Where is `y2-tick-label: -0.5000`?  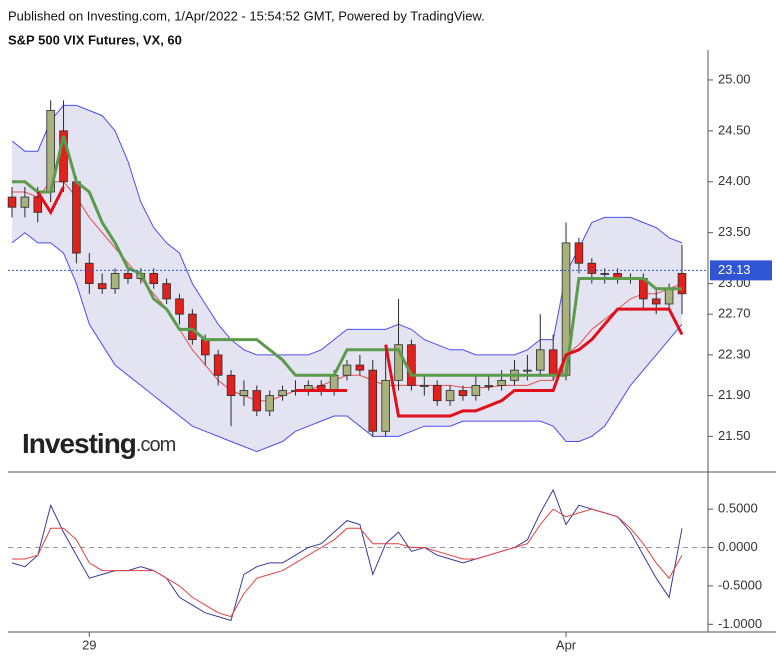
y2-tick-label: -0.5000 is located at coordinates (740, 584).